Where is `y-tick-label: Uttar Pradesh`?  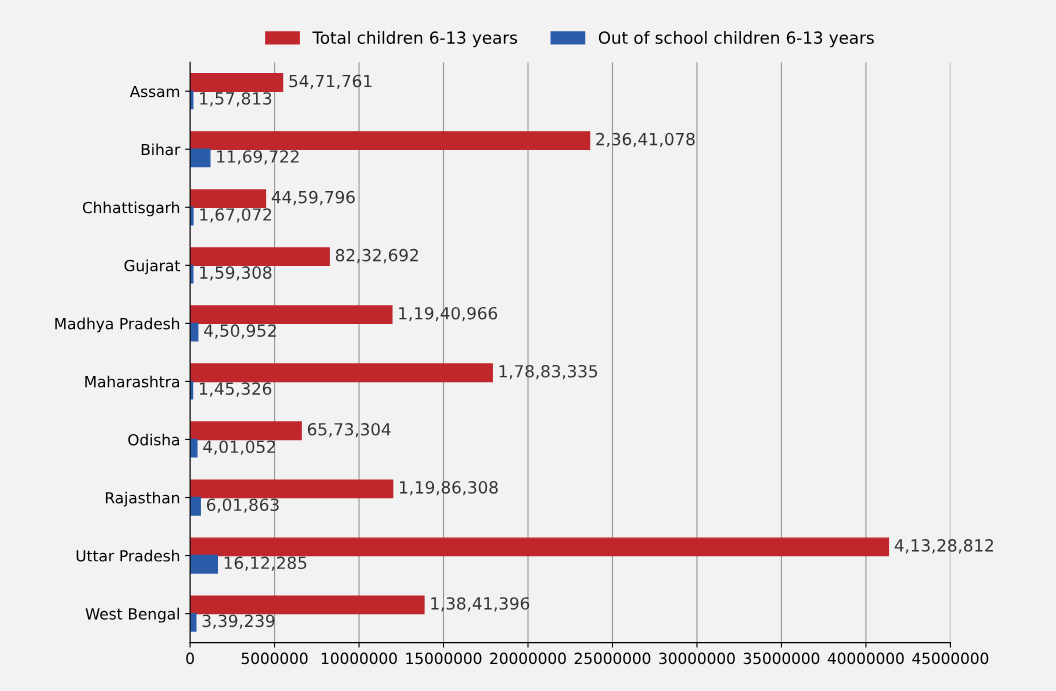
y-tick-label: Uttar Pradesh is located at coordinates (128, 555).